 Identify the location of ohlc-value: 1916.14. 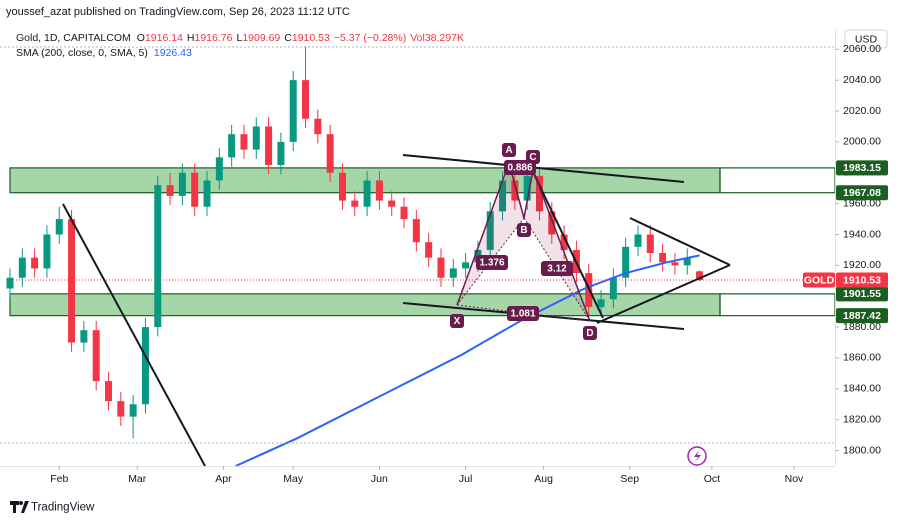
(164, 38).